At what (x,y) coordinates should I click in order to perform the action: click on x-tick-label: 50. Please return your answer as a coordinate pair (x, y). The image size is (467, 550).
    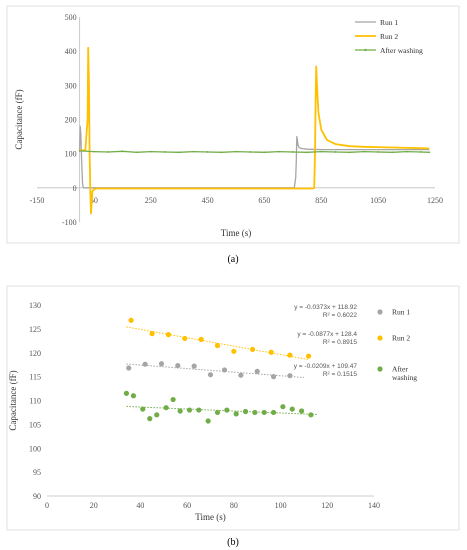
    Looking at the image, I should click on (94, 200).